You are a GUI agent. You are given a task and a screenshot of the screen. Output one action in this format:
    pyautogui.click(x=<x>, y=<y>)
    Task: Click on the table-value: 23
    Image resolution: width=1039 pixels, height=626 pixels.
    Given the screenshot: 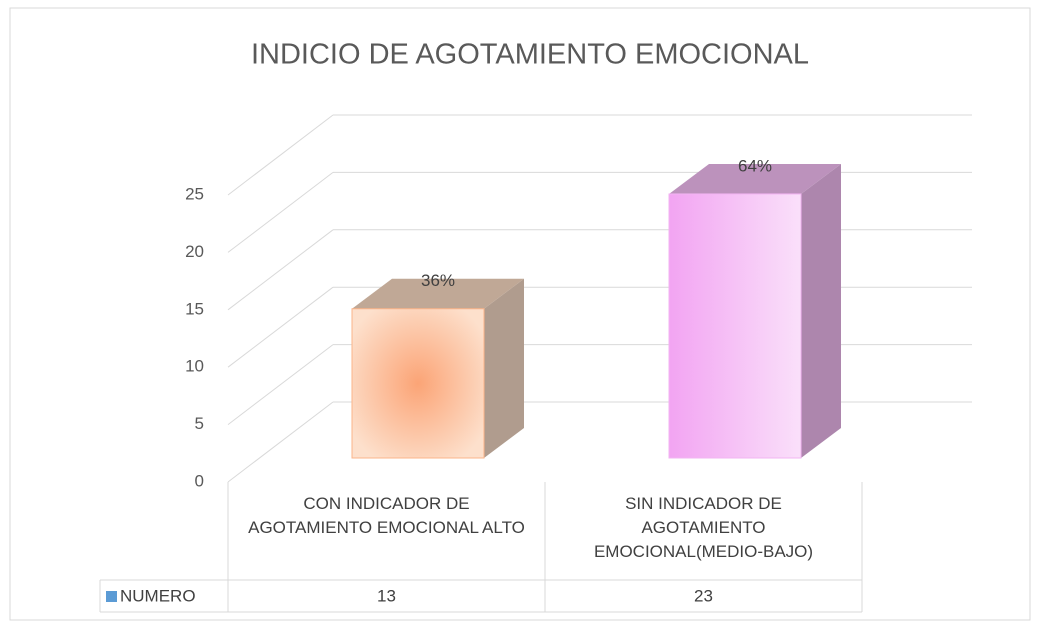 What is the action you would take?
    pyautogui.click(x=703, y=595)
    